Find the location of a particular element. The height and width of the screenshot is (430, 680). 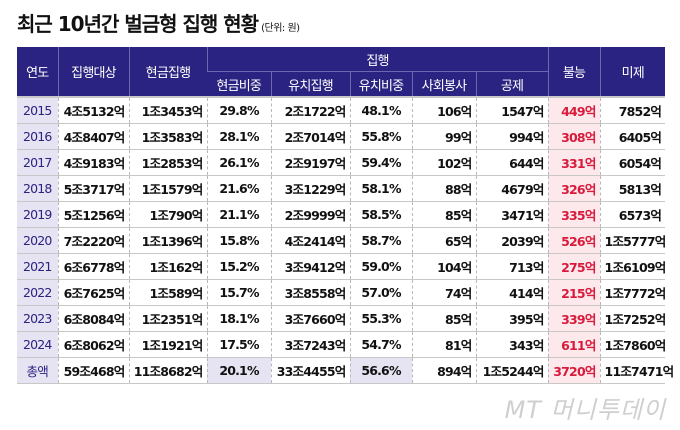

cell-detain: 2조7014억 is located at coordinates (310, 136).